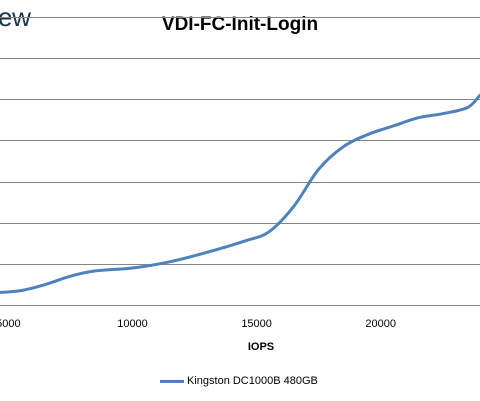 The height and width of the screenshot is (401, 480). I want to click on x-tick-label: 5000, so click(10, 324).